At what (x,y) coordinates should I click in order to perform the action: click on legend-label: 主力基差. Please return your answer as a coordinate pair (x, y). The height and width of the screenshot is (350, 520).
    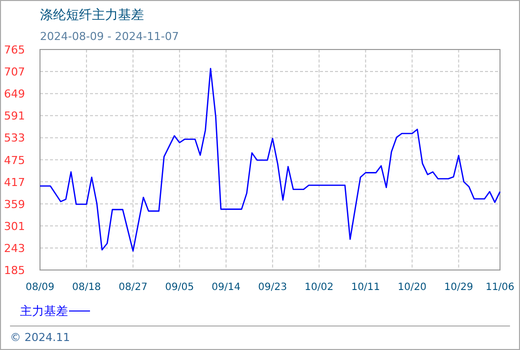
    Looking at the image, I should click on (44, 311).